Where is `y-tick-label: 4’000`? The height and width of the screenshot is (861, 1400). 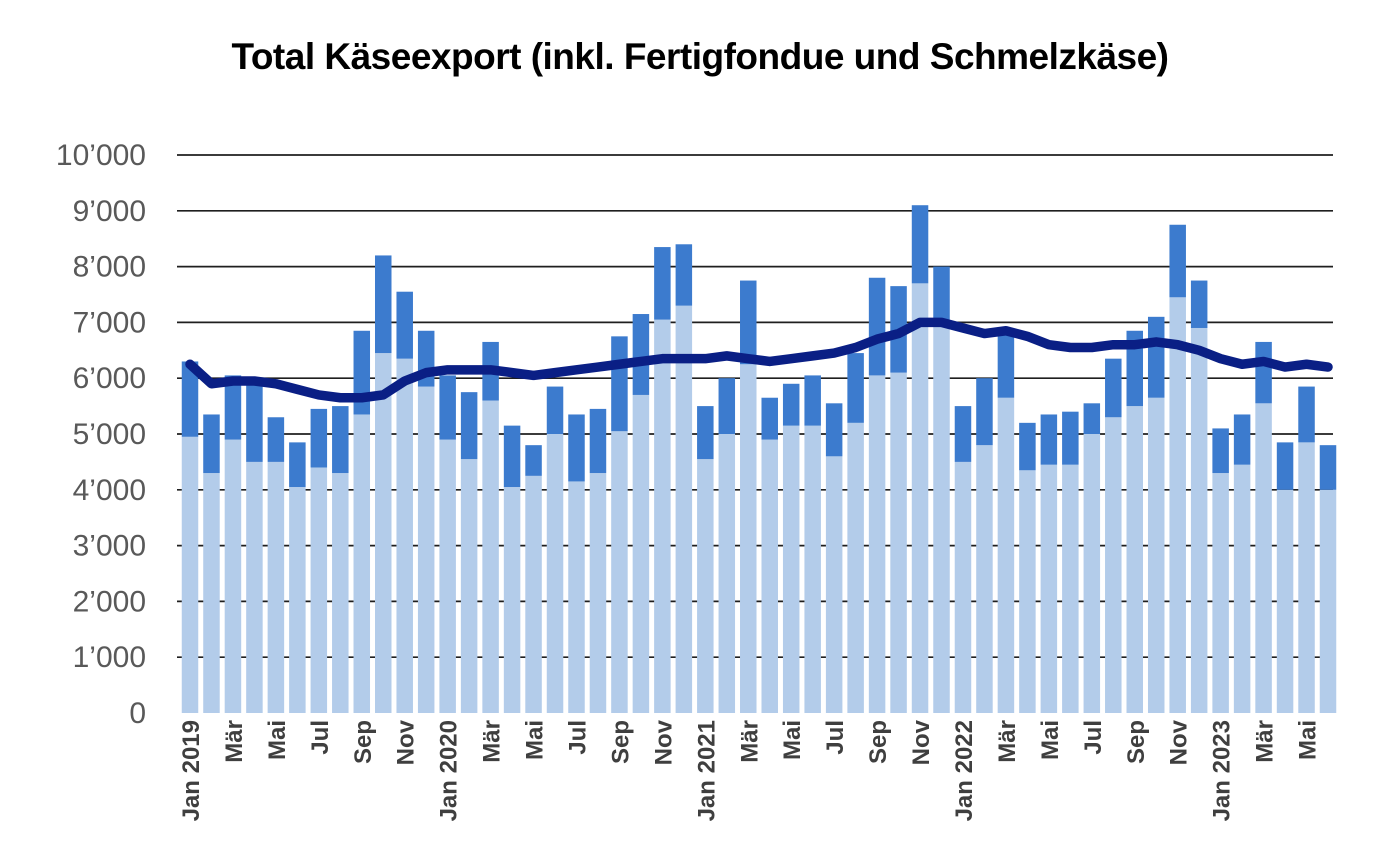
y-tick-label: 4’000 is located at coordinates (109, 490).